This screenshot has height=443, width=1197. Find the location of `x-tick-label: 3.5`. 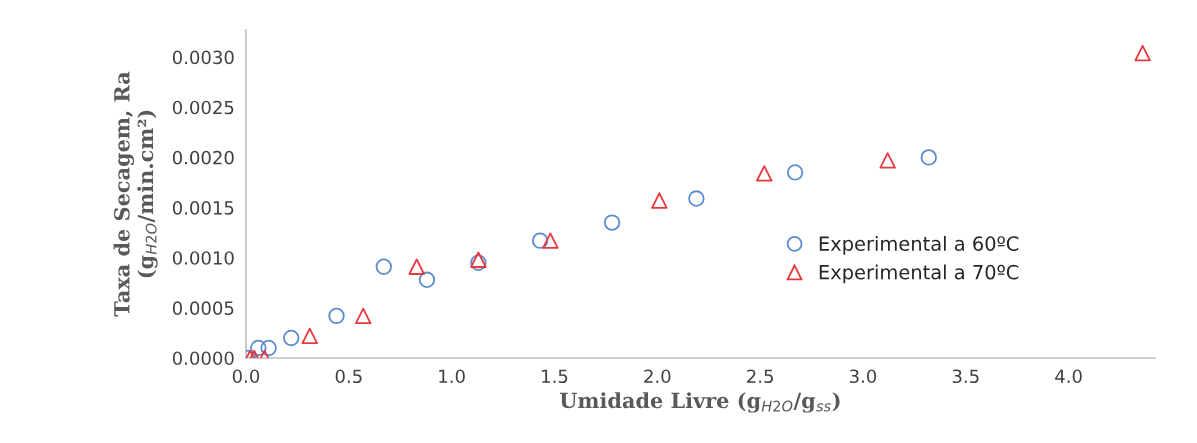

x-tick-label: 3.5 is located at coordinates (965, 376).